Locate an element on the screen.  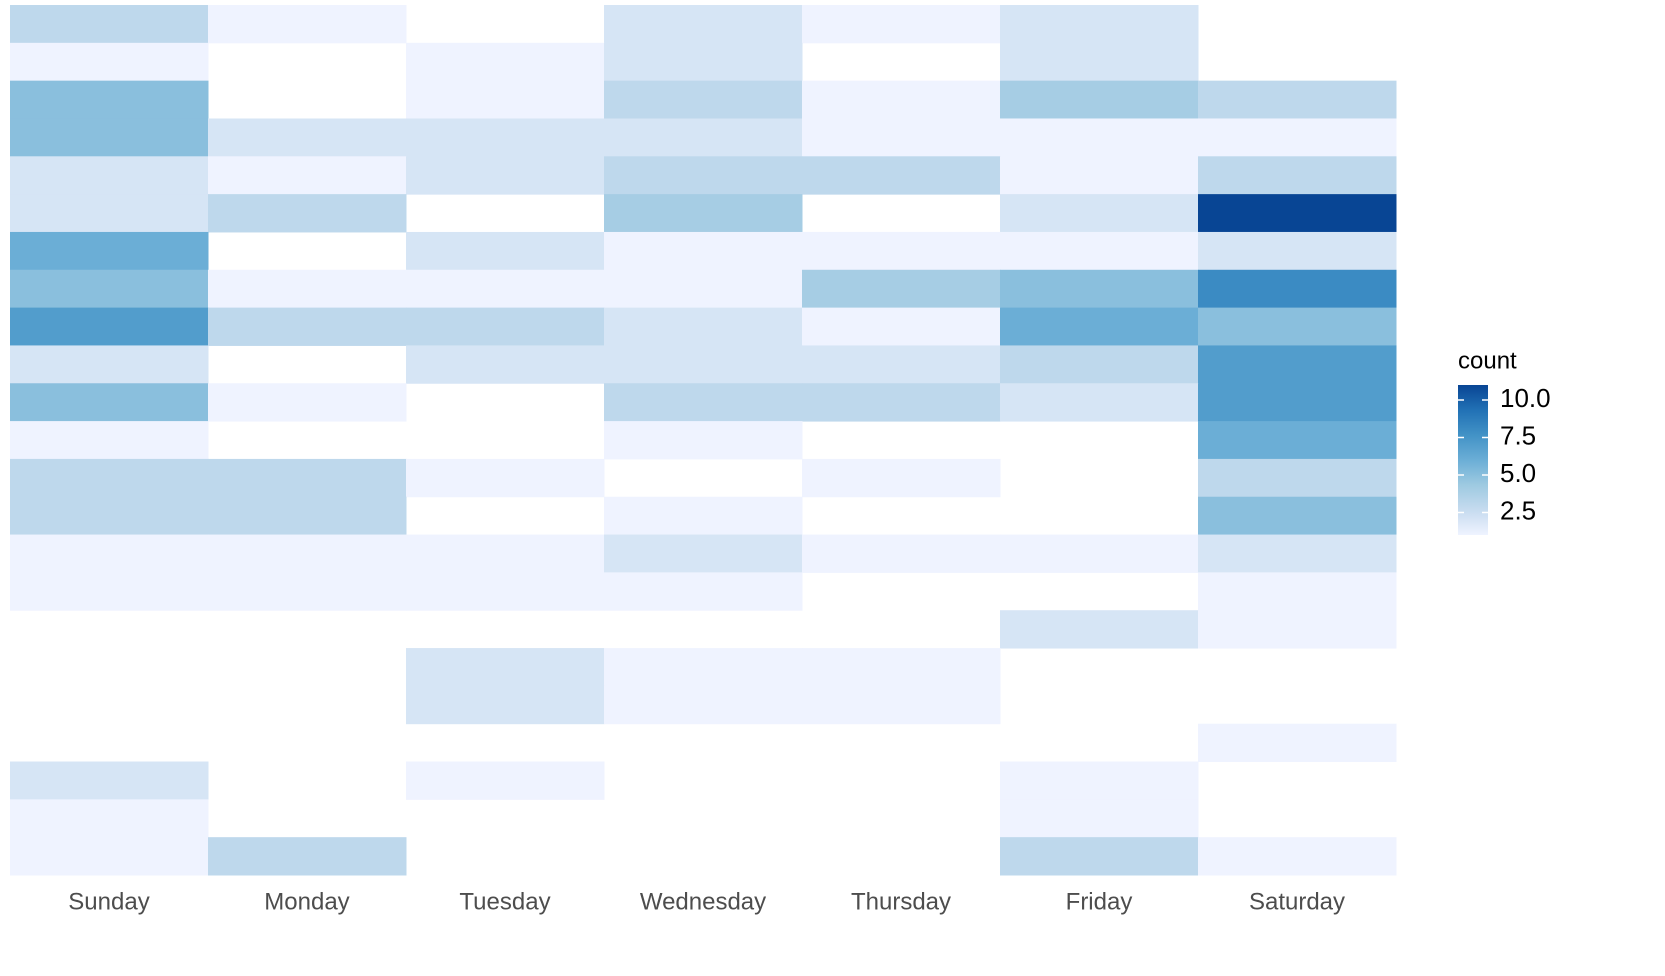
x-tick-label: Friday is located at coordinates (1099, 901).